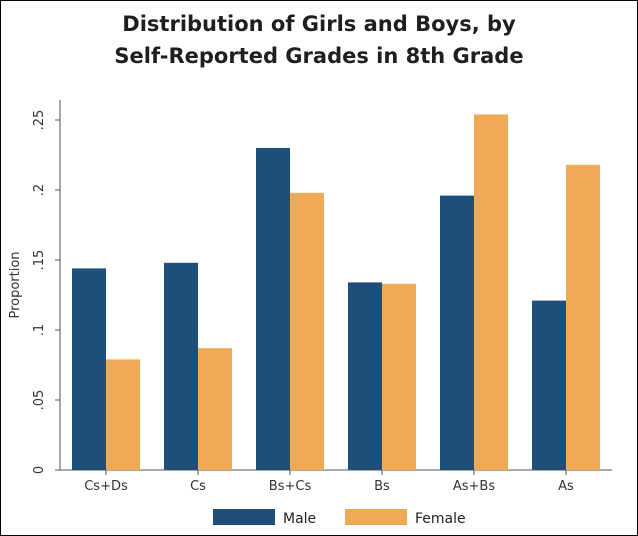  I want to click on x-ticks: Cs+Ds Cs Bs+Cs Bs As+Bs As, so click(329, 482).